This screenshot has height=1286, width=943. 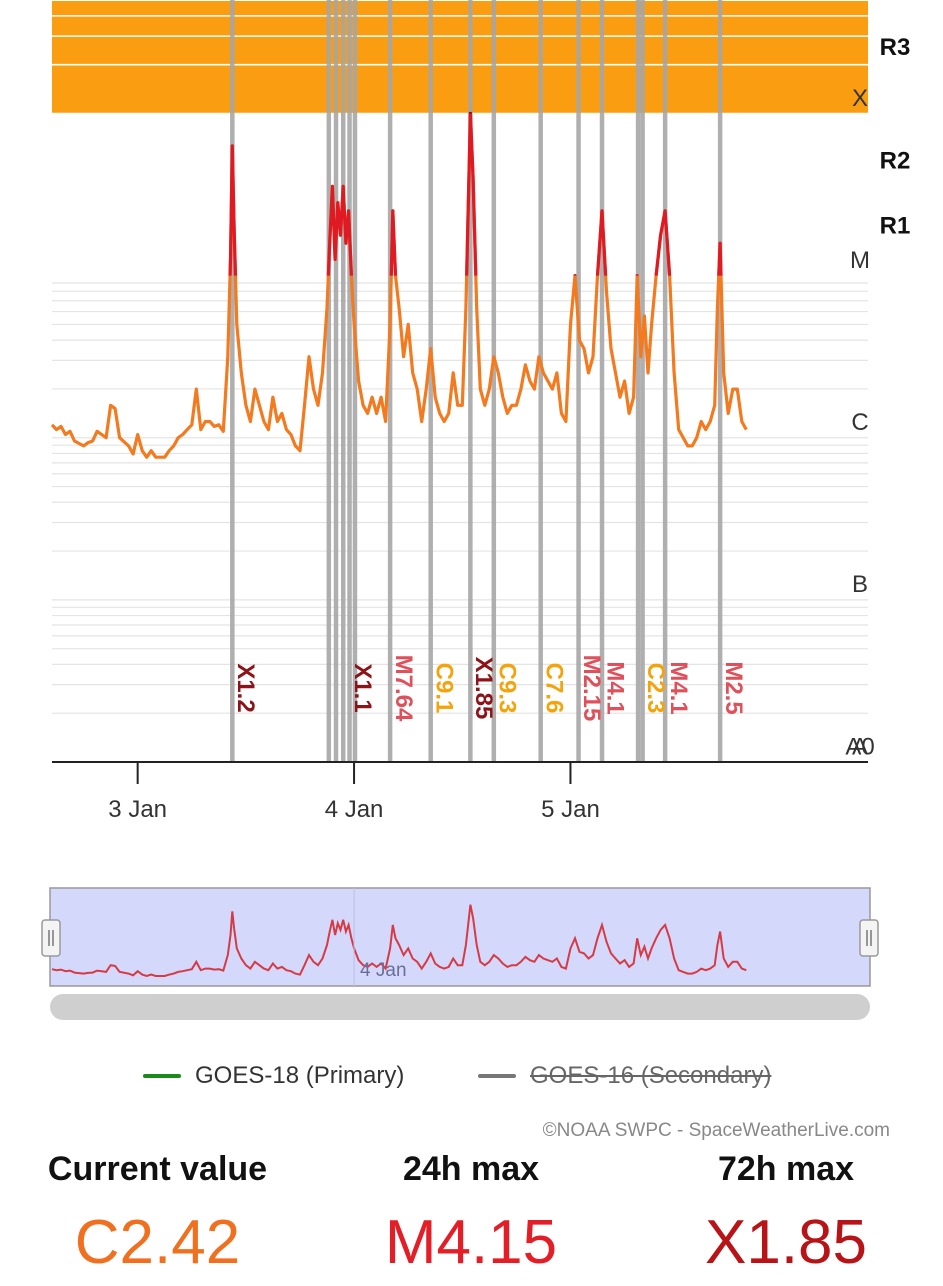 I want to click on class-label-A0: A0, so click(x=859, y=746).